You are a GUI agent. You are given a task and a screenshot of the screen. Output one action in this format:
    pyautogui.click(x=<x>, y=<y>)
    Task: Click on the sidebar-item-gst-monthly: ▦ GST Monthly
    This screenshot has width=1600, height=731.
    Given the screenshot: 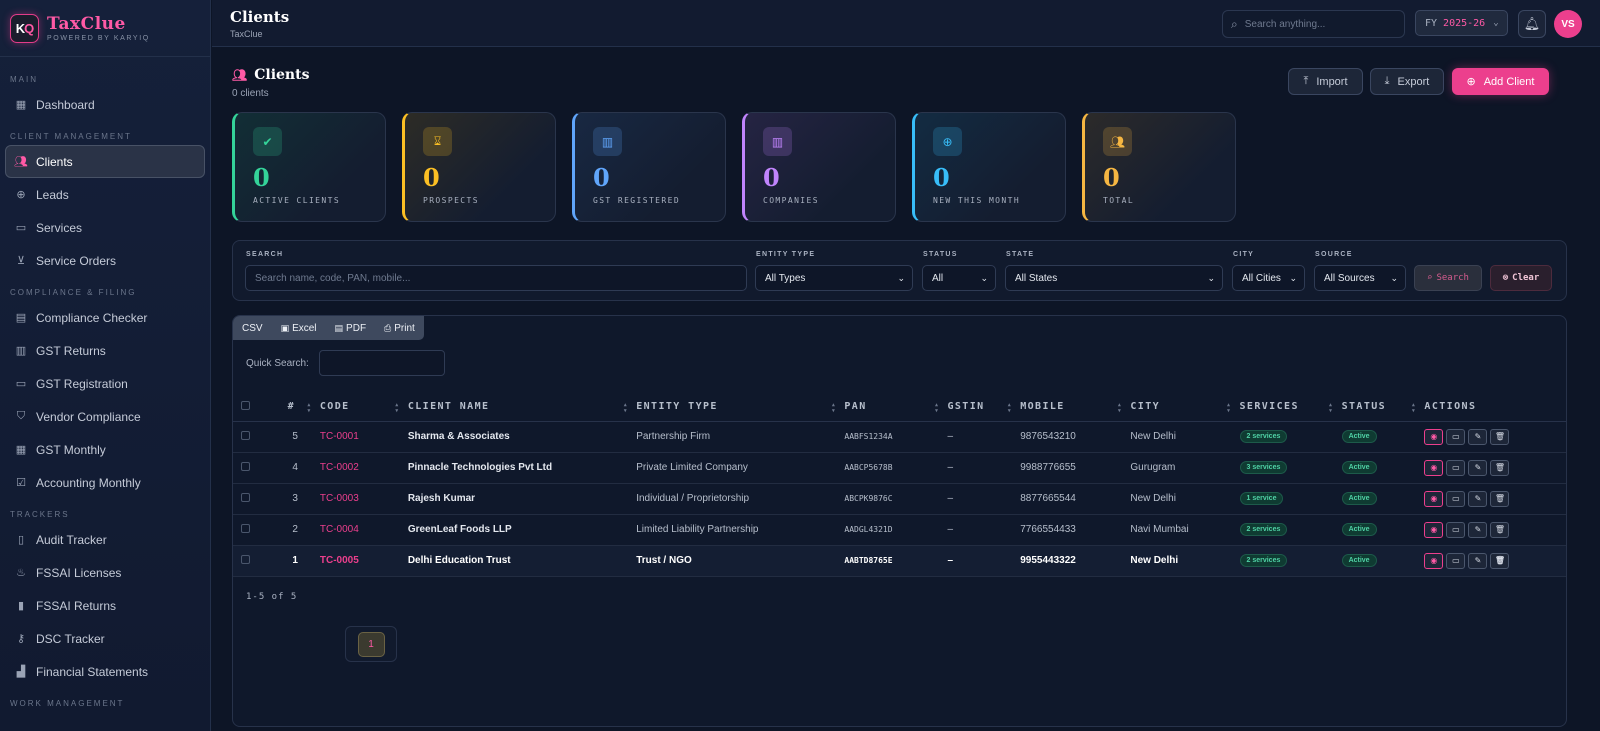 What is the action you would take?
    pyautogui.click(x=105, y=449)
    